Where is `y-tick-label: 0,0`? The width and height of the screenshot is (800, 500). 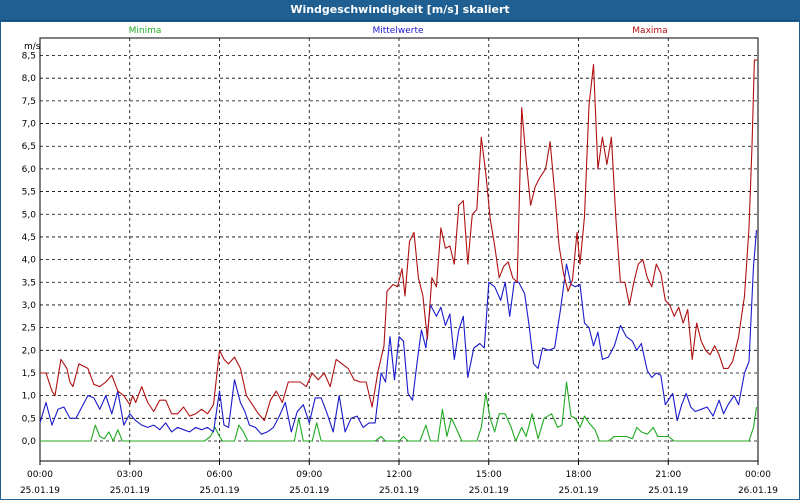 y-tick-label: 0,0 is located at coordinates (29, 442).